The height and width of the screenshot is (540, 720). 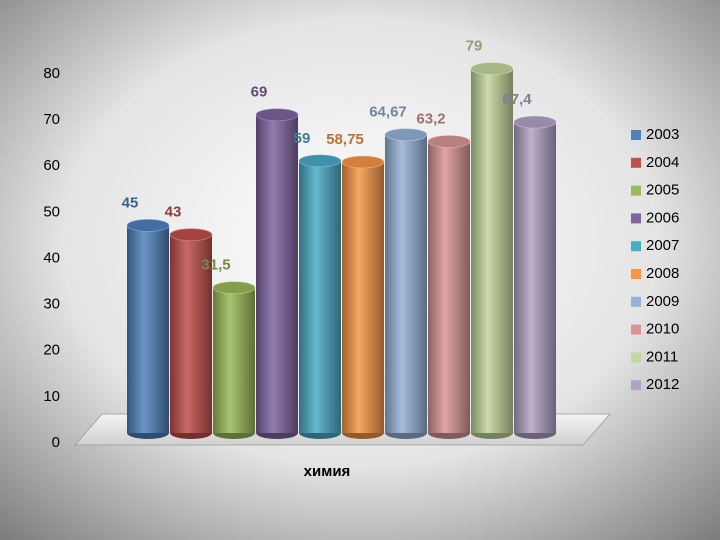 I want to click on y-tick-label: 50, so click(x=51, y=211).